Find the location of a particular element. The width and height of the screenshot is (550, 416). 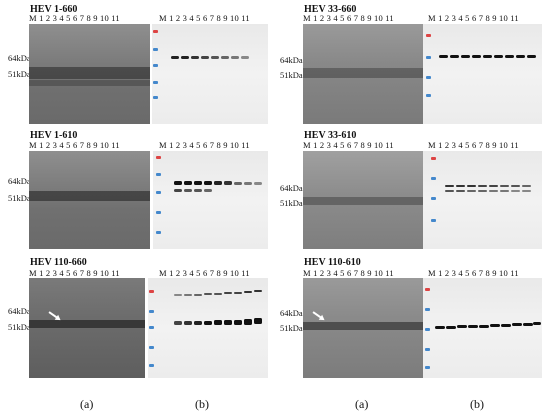

panel-title: HEV 110-610 is located at coordinates (332, 262).